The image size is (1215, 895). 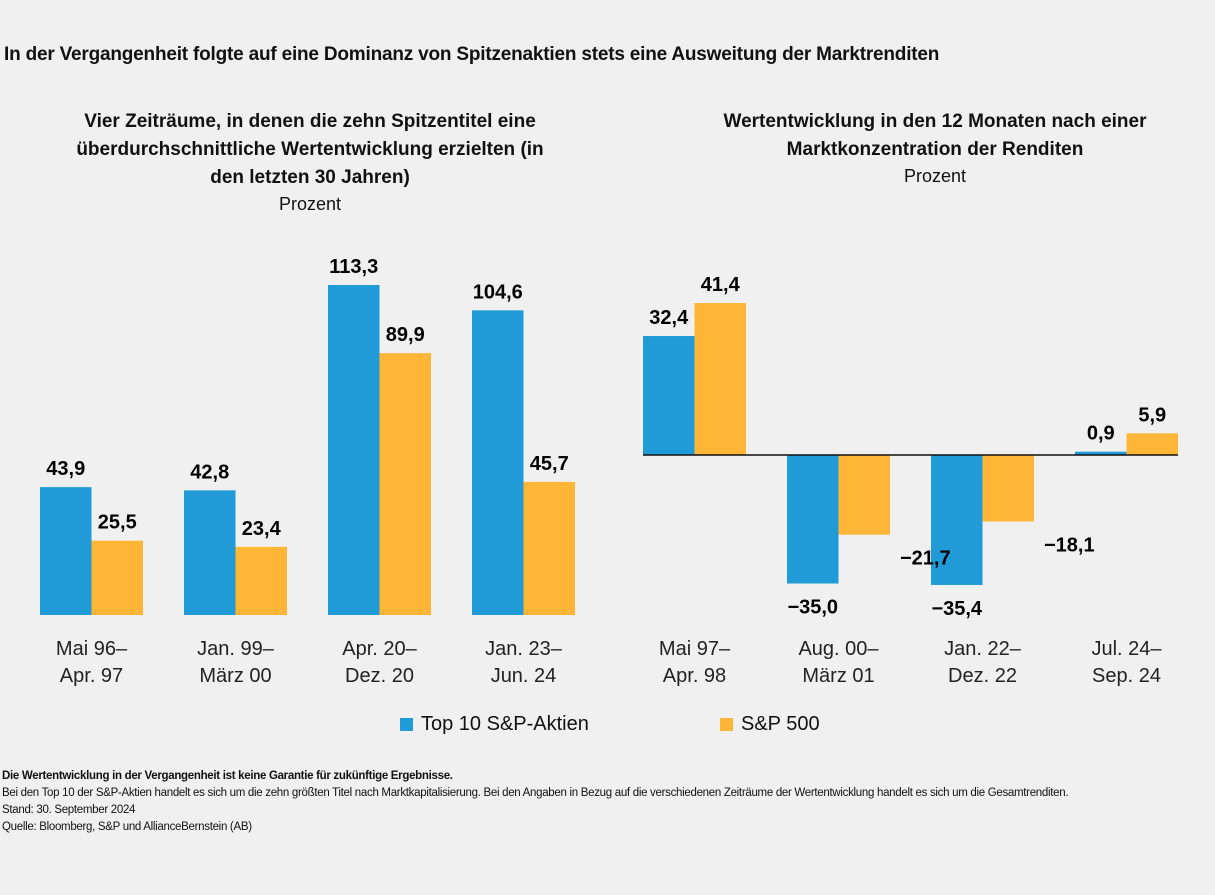 I want to click on legend-label-top10: Top 10 S&P-Aktien, so click(x=505, y=724).